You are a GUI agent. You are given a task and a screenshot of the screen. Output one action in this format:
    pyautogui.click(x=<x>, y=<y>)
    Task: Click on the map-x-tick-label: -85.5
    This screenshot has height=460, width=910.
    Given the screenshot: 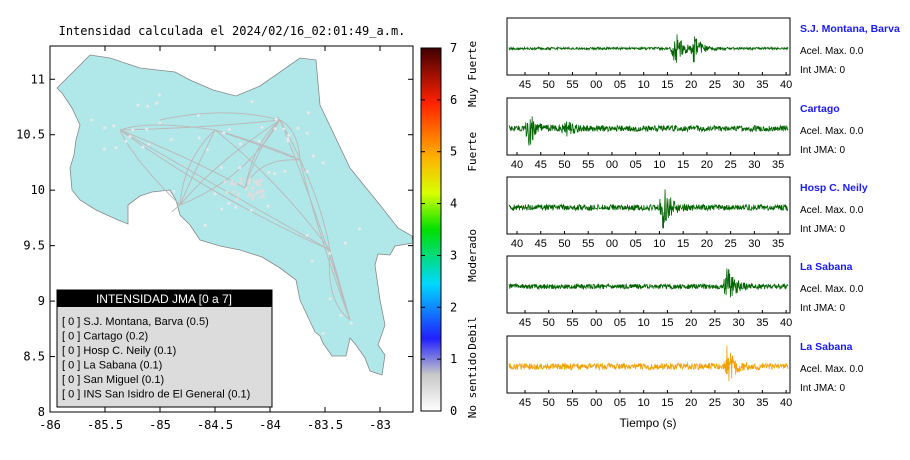 What is the action you would take?
    pyautogui.click(x=105, y=425)
    